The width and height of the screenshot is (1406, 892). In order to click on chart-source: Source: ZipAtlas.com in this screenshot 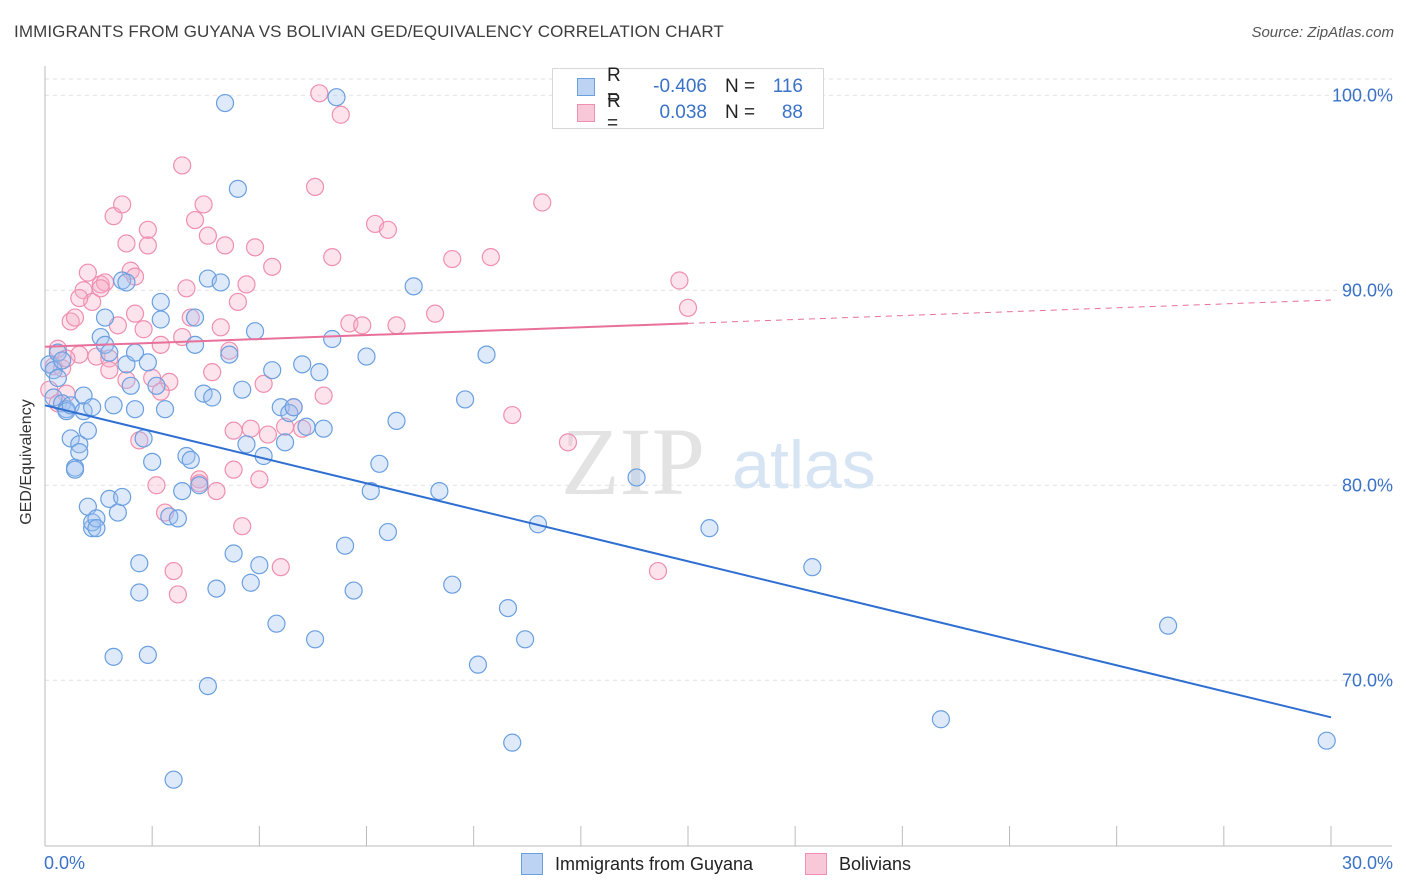, I will do `click(1322, 32)`.